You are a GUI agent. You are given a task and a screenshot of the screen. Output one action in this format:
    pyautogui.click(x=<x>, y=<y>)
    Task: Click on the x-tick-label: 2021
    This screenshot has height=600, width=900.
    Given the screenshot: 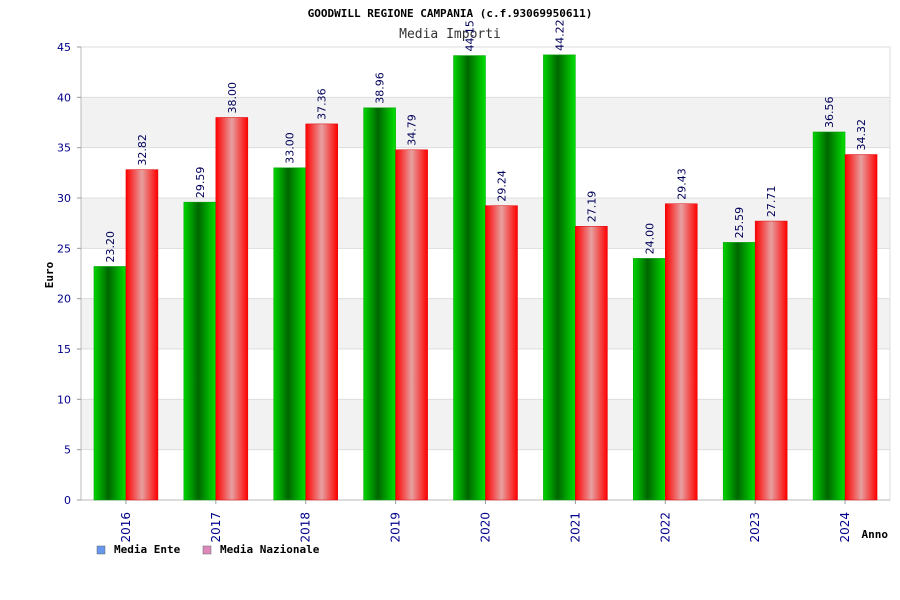 What is the action you would take?
    pyautogui.click(x=575, y=527)
    